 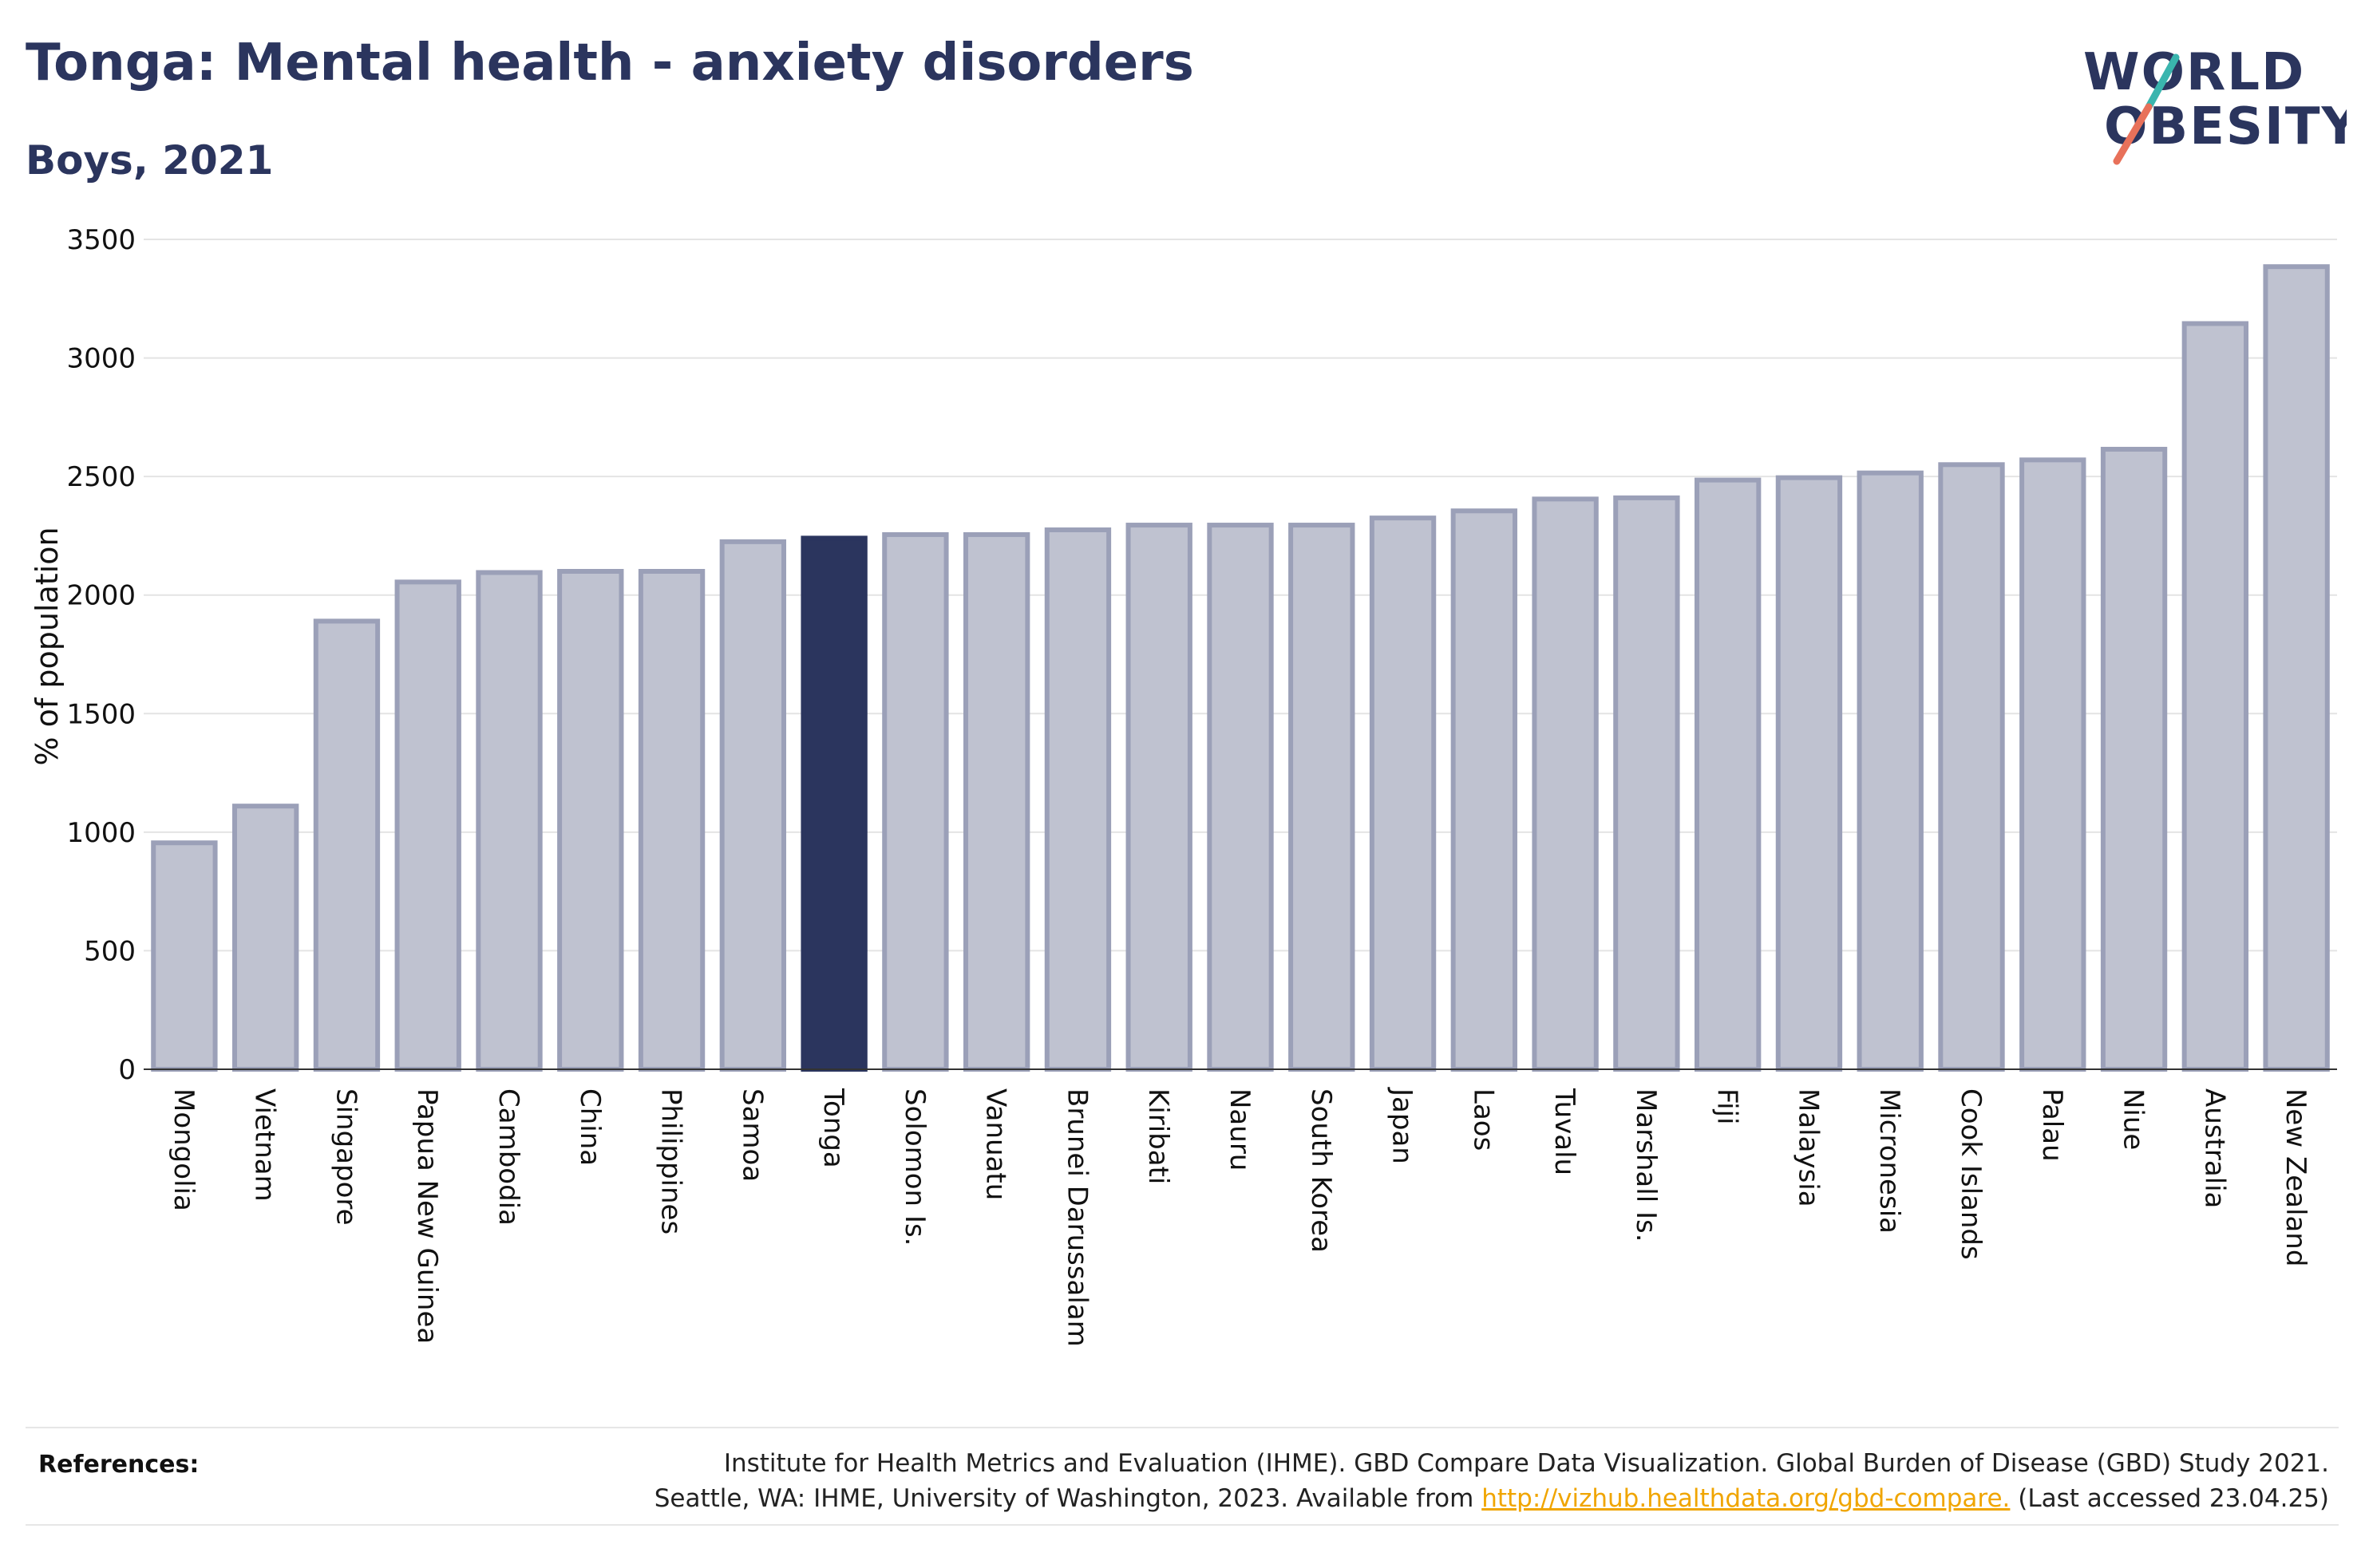 What do you see at coordinates (101, 655) in the screenshot?
I see `y-axis-ticks: 0 500 1000 1500 2000 2500 3000 3500` at bounding box center [101, 655].